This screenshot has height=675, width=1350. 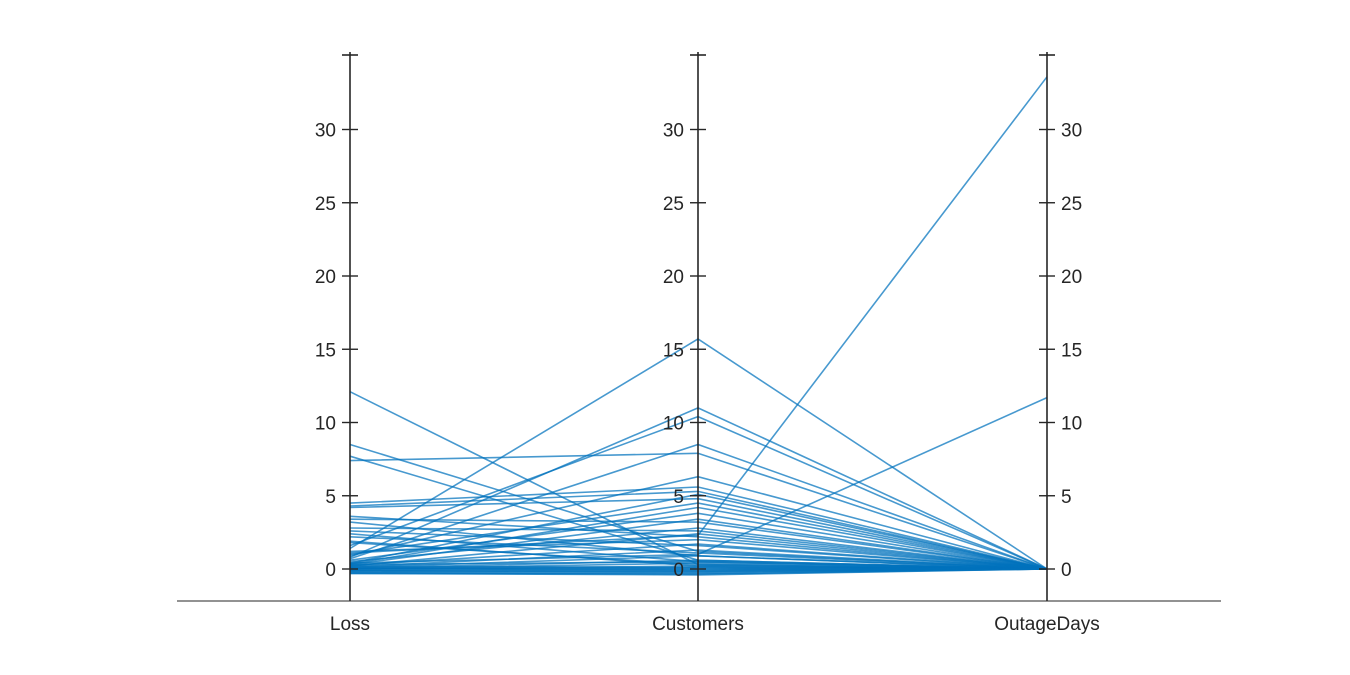 What do you see at coordinates (350, 624) in the screenshot?
I see `axis-label-loss: Loss` at bounding box center [350, 624].